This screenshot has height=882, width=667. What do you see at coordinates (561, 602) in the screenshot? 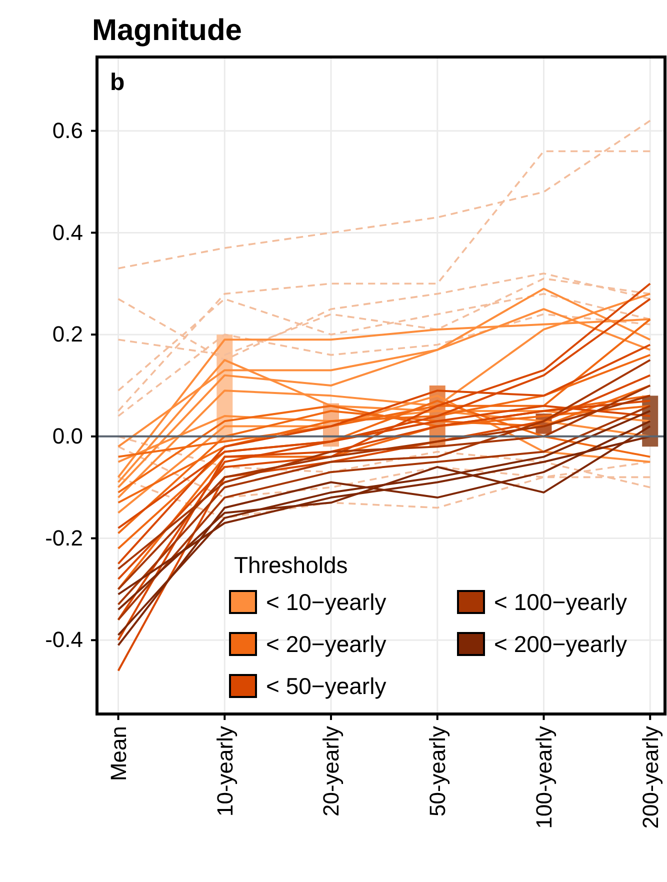
I see `legend-label: < 100−yearly` at bounding box center [561, 602].